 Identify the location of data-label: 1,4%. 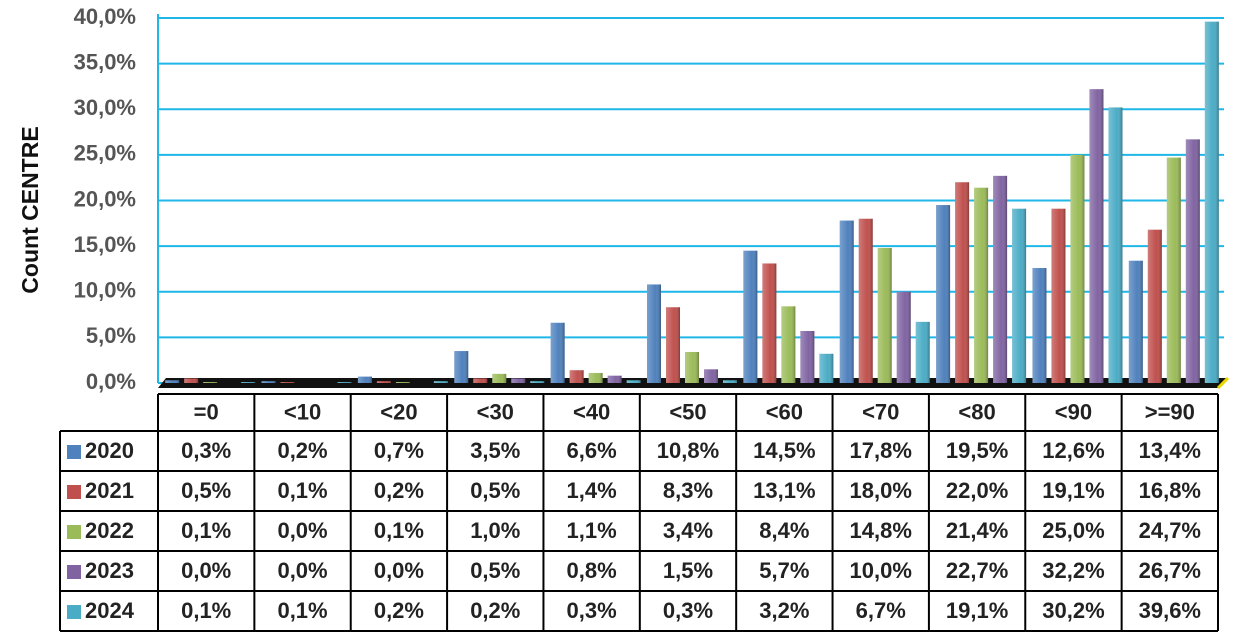
(592, 490).